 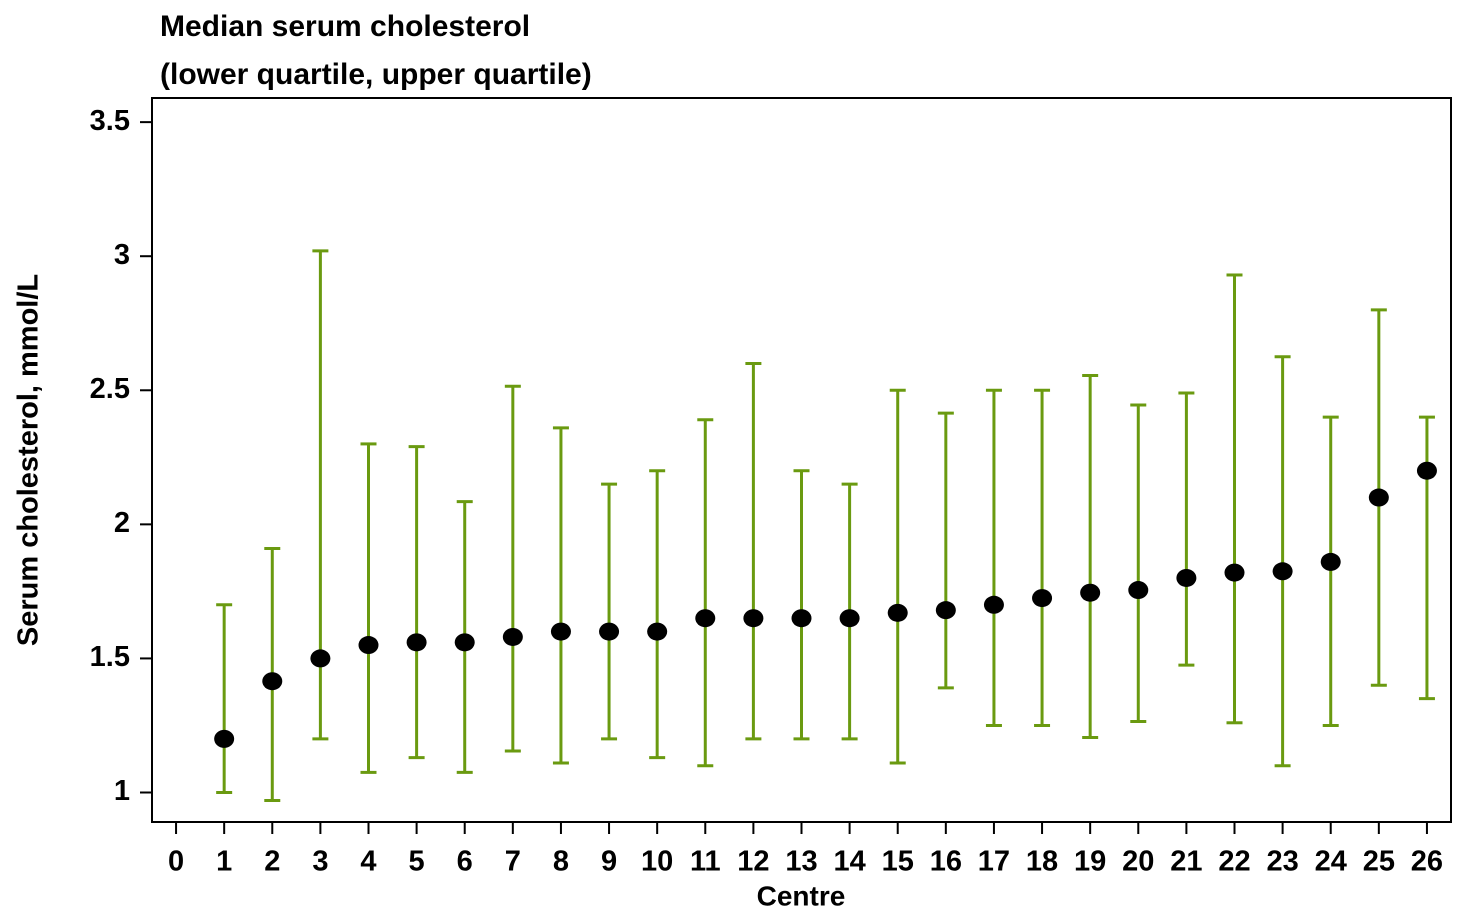 What do you see at coordinates (946, 862) in the screenshot?
I see `x-tick-label: 16` at bounding box center [946, 862].